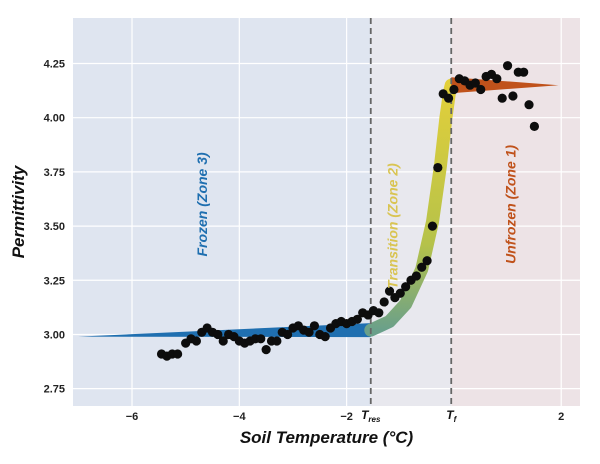  Describe the element at coordinates (346, 417) in the screenshot. I see `x-tick-label: −2` at that location.